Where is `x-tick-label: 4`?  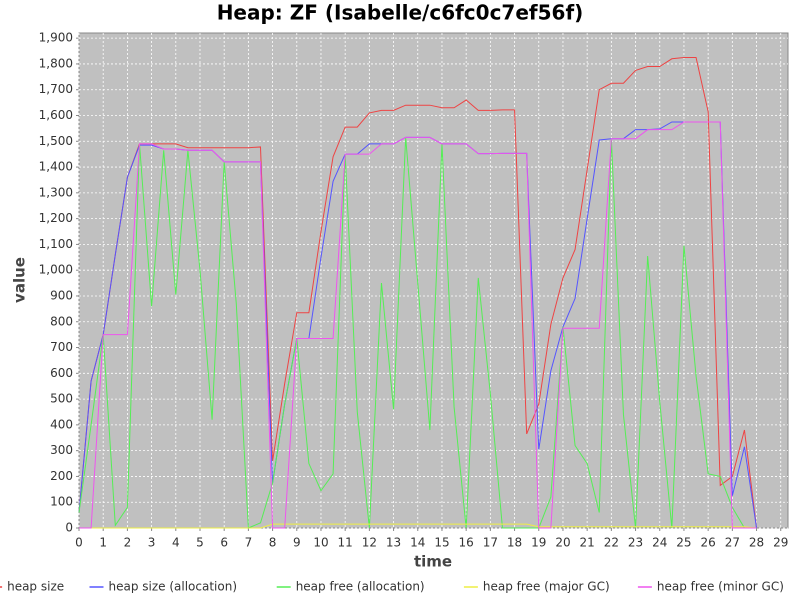
x-tick-label: 4 is located at coordinates (176, 543).